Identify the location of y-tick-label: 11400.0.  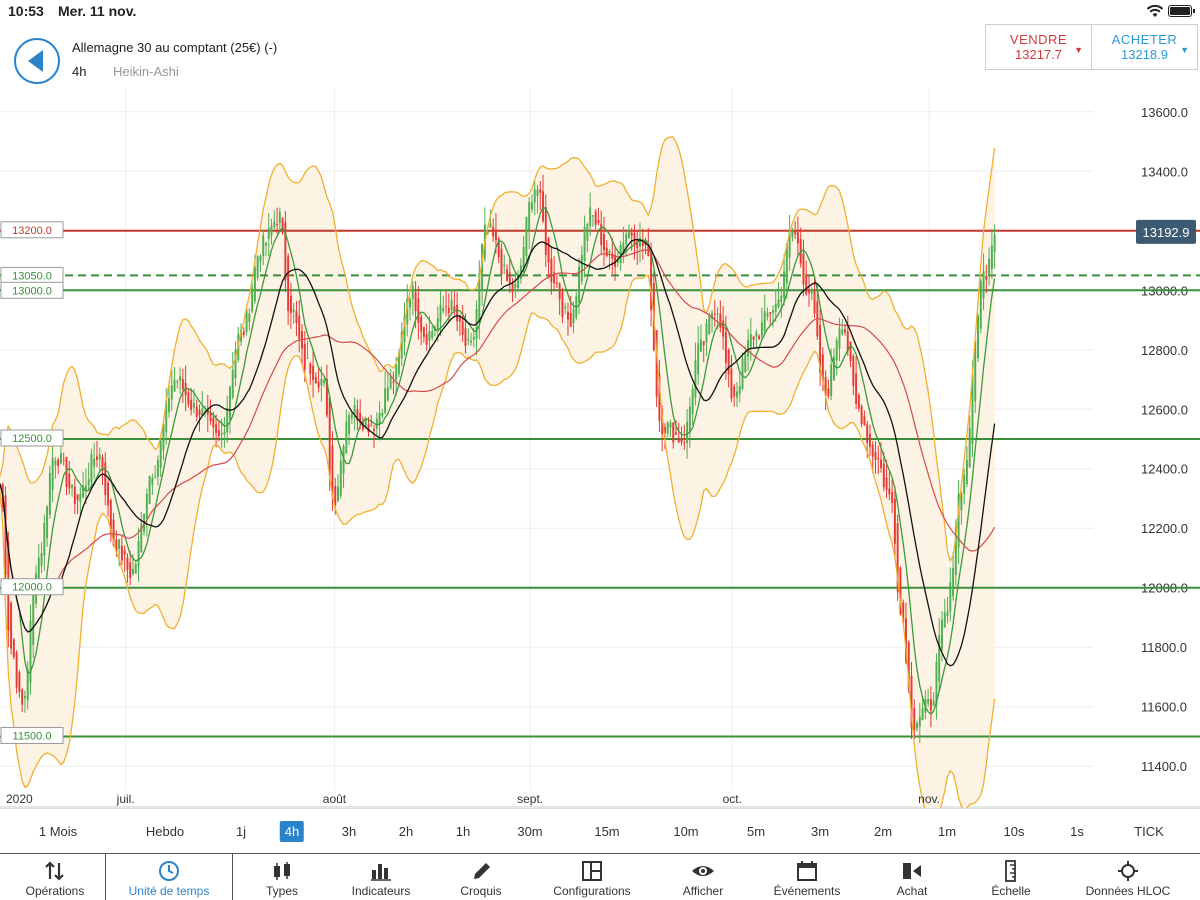
(1164, 766).